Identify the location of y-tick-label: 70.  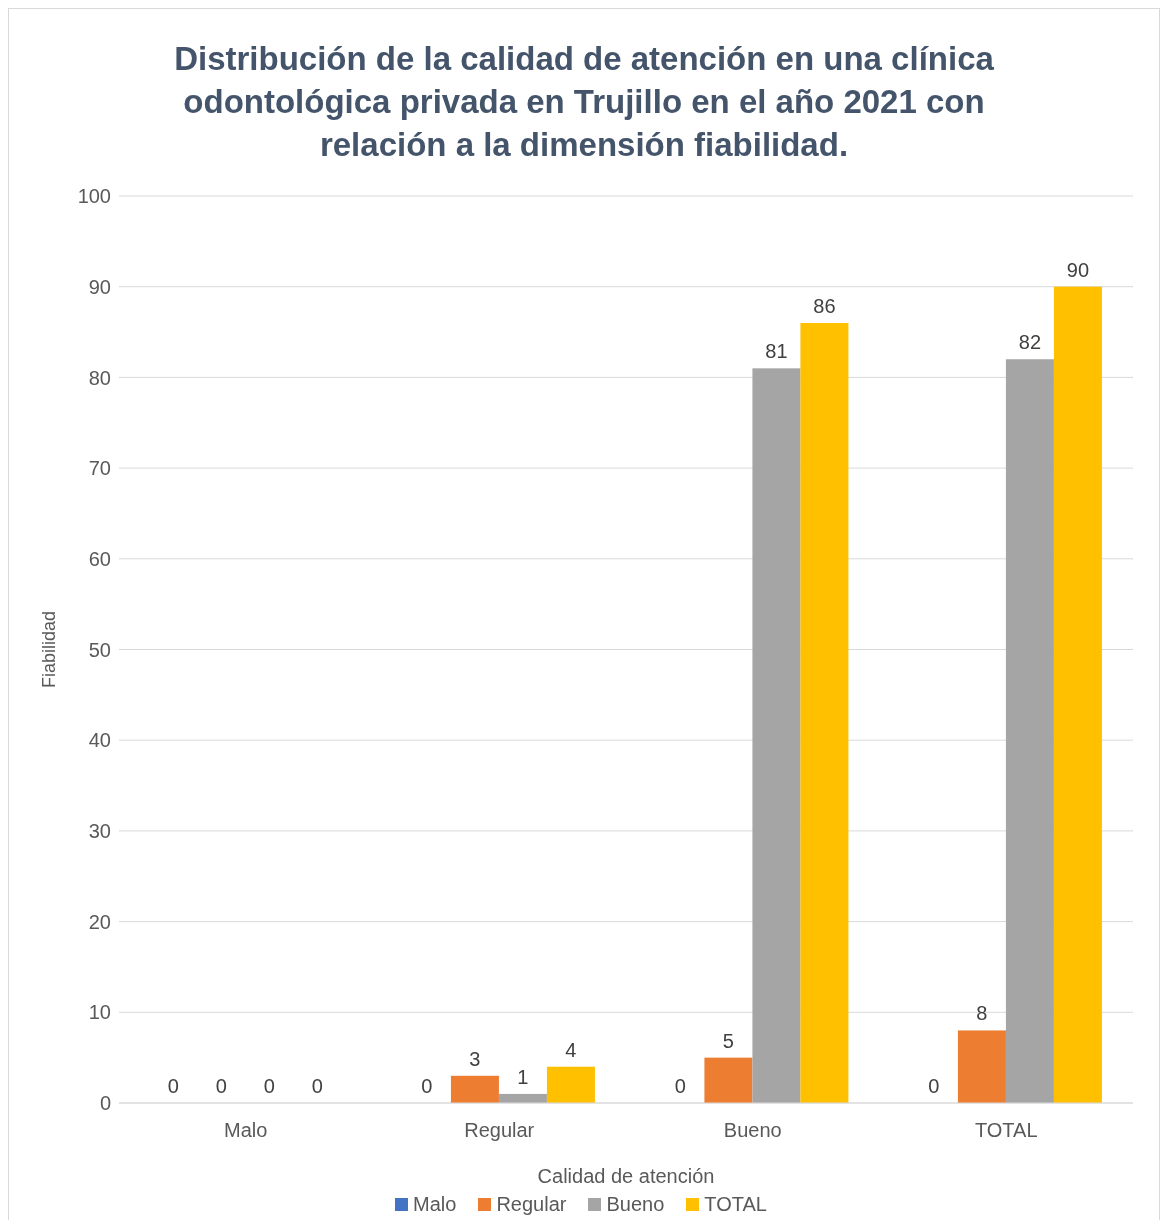
(99, 468).